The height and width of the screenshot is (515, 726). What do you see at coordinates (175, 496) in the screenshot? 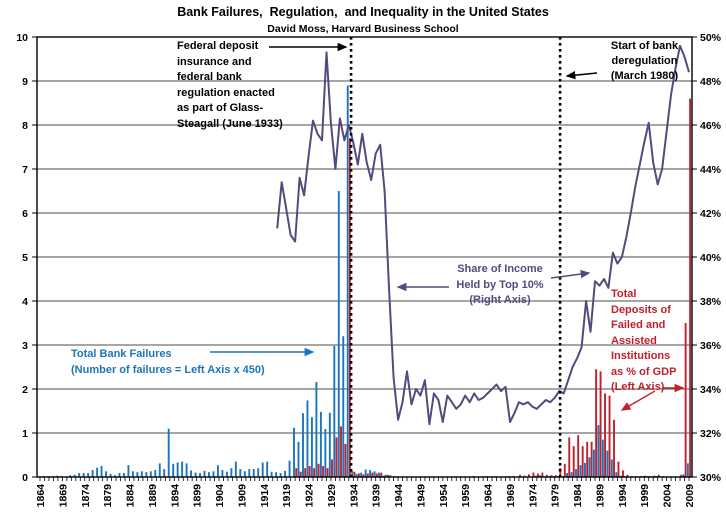
I see `x-axis-label: 1894` at bounding box center [175, 496].